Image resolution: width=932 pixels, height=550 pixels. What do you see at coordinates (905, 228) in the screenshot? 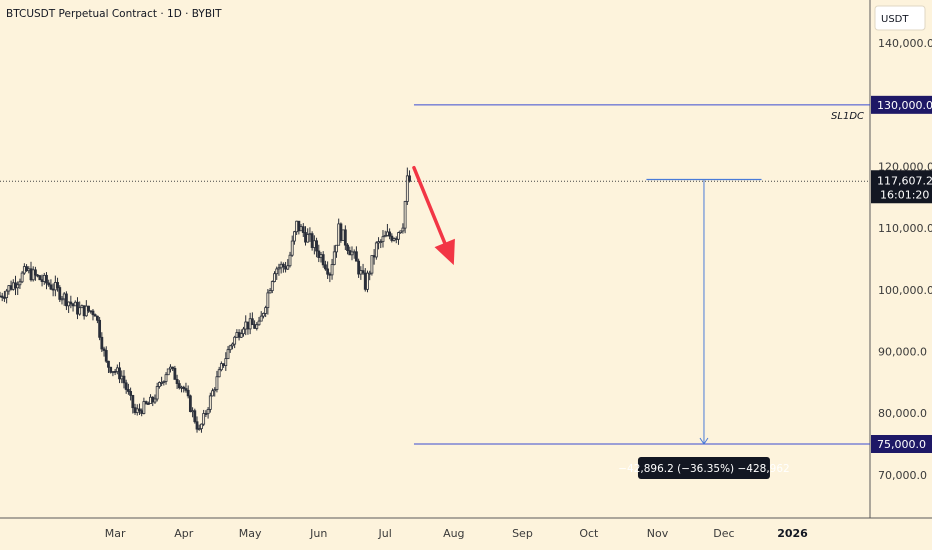
I see `price-tick-label: 110,000.0` at bounding box center [905, 228].